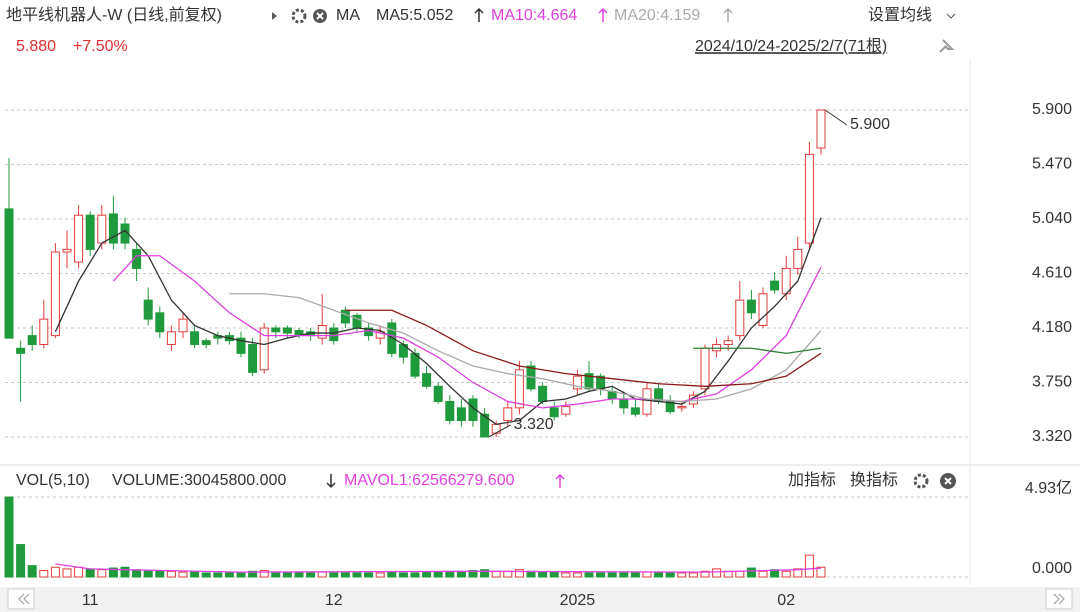 Image resolution: width=1080 pixels, height=612 pixels. Describe the element at coordinates (1052, 327) in the screenshot. I see `y-tick-label: 4.180` at that location.